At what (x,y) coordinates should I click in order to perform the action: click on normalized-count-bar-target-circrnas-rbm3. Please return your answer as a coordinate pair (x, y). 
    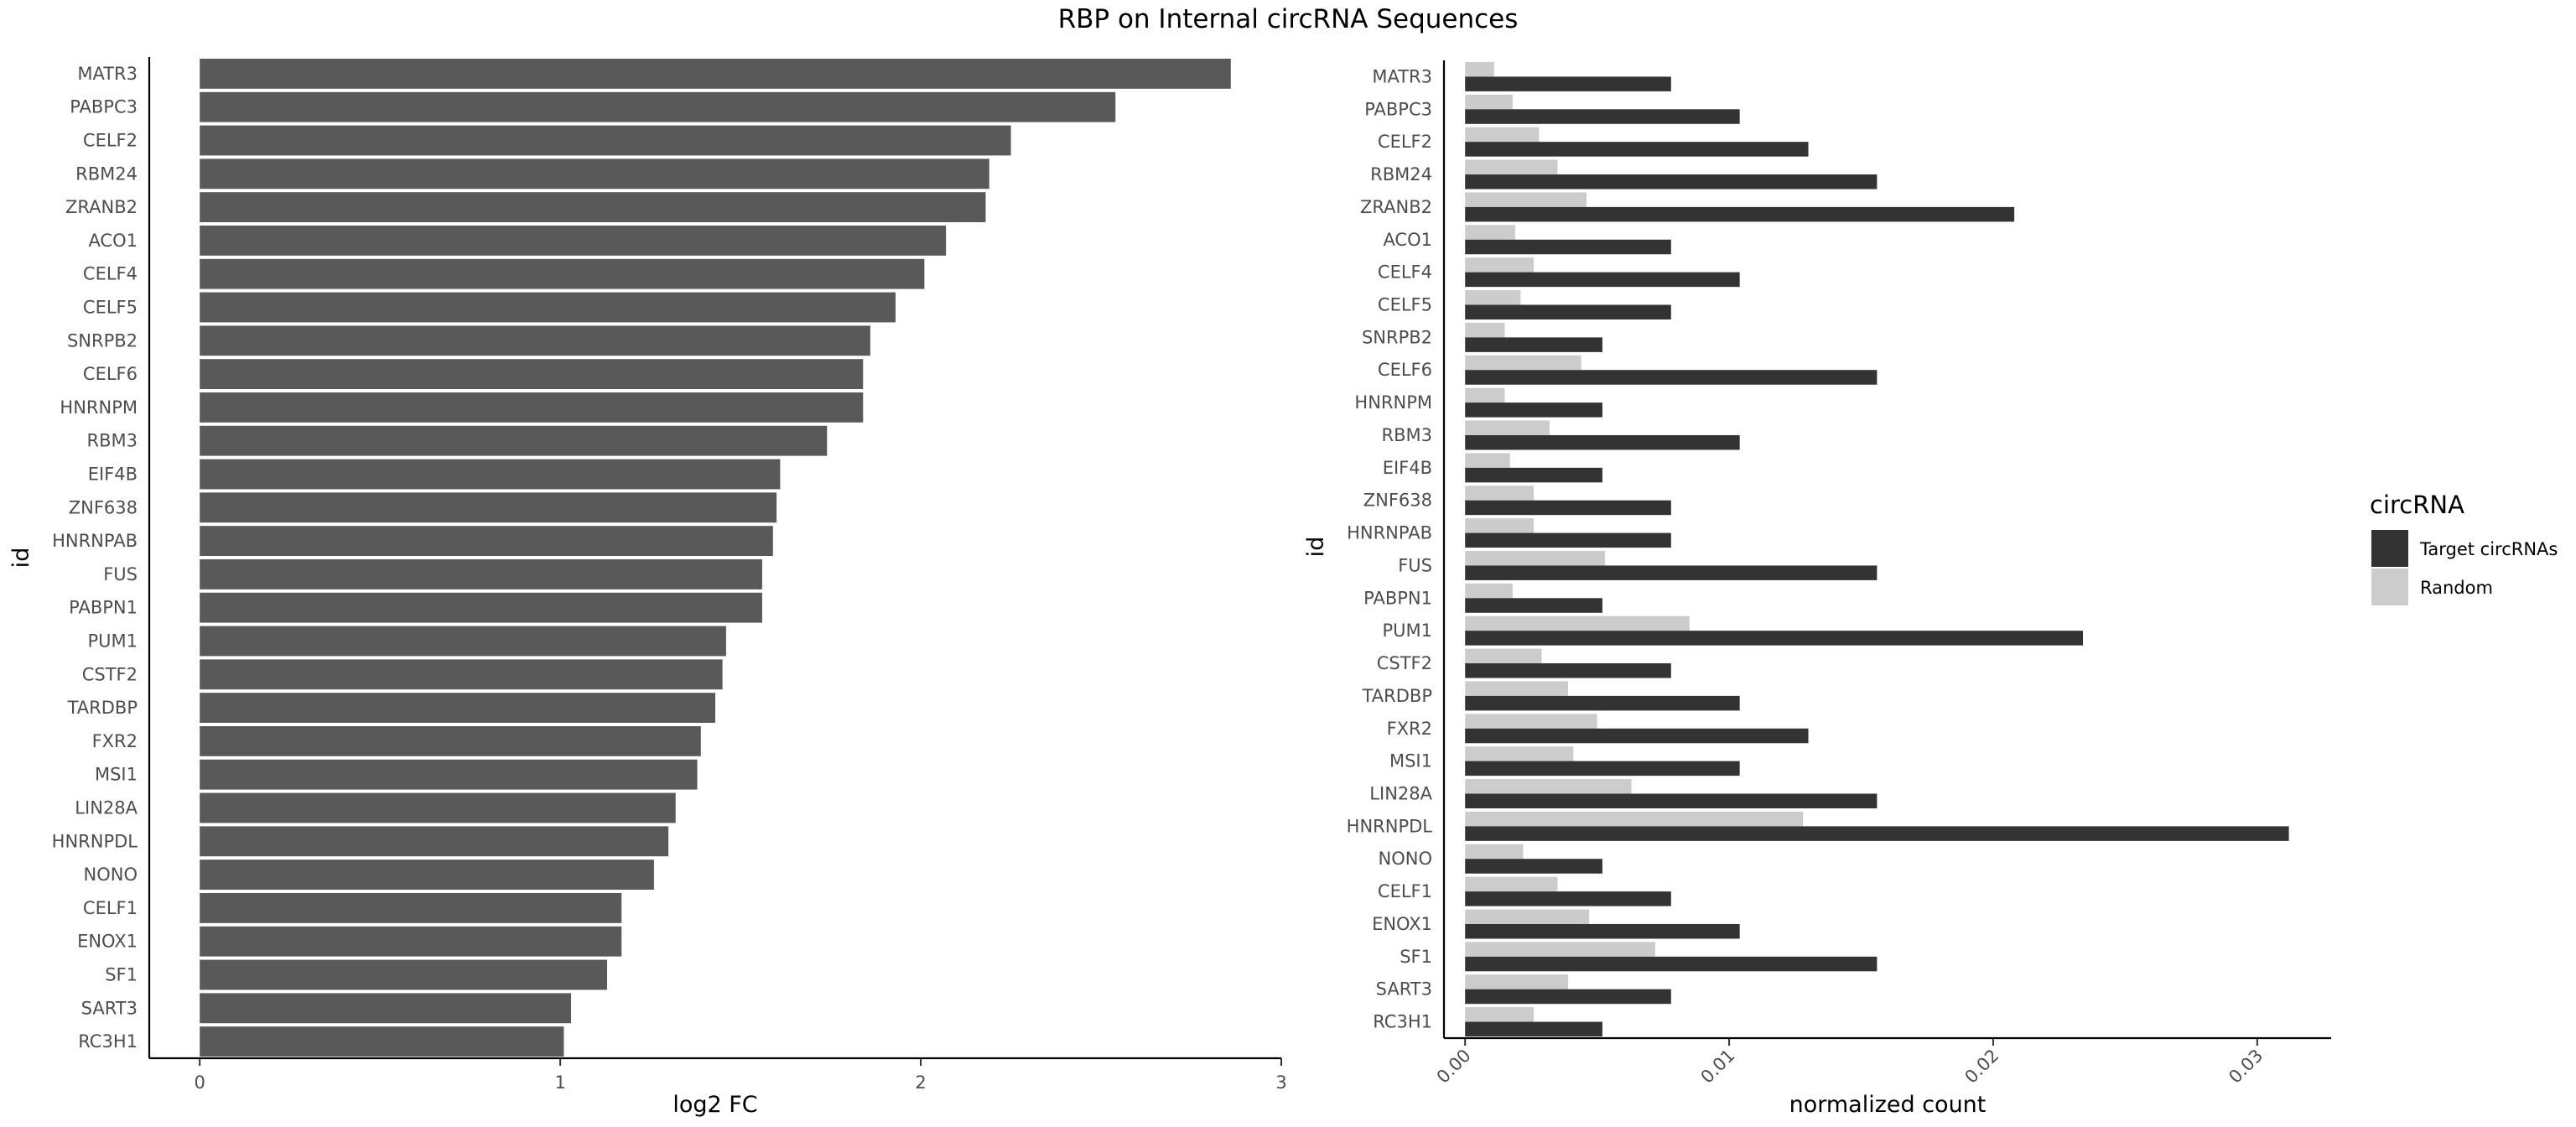
    Looking at the image, I should click on (1602, 442).